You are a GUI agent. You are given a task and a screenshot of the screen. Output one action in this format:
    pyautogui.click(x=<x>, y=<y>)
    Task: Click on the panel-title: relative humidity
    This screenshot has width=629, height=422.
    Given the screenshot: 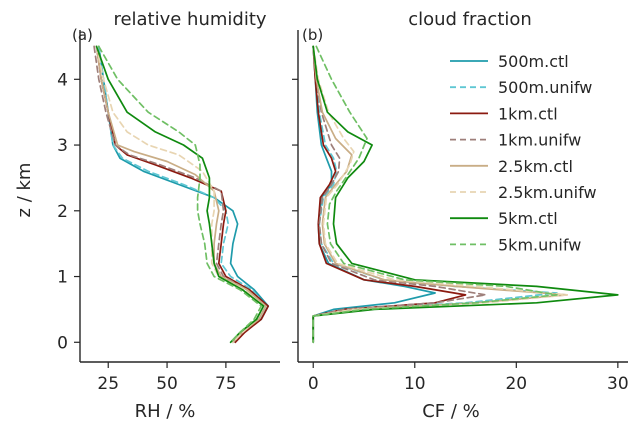 What is the action you would take?
    pyautogui.click(x=189, y=19)
    